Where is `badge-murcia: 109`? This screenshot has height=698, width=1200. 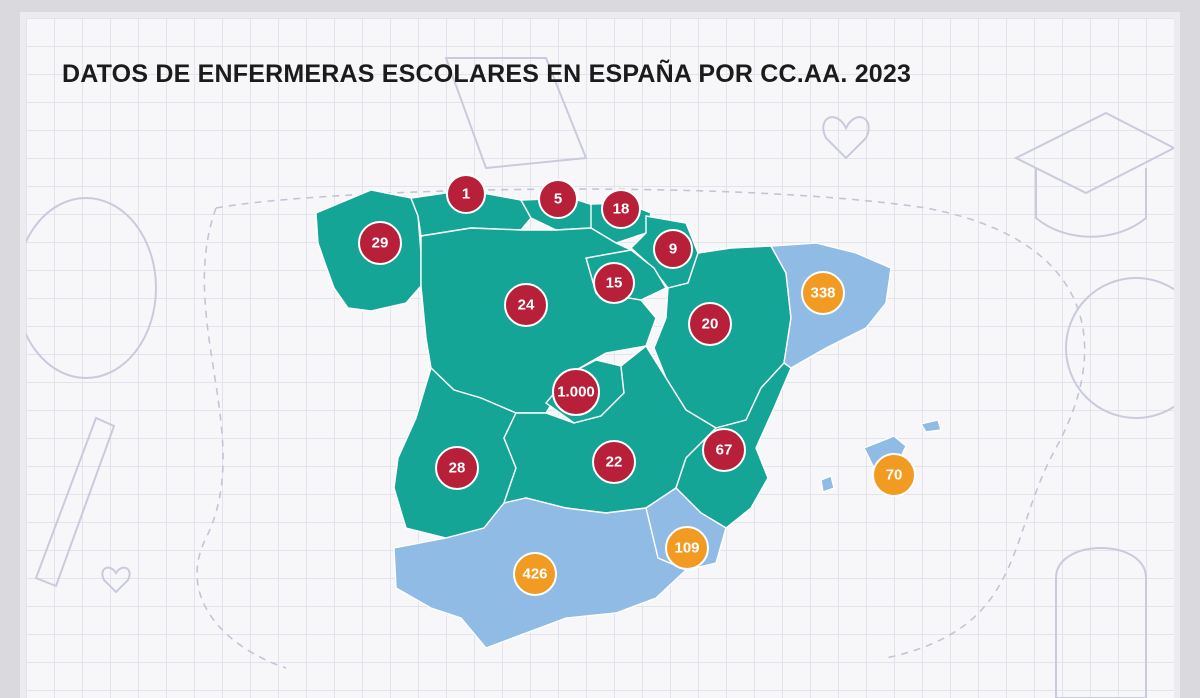
badge-murcia: 109 is located at coordinates (687, 548).